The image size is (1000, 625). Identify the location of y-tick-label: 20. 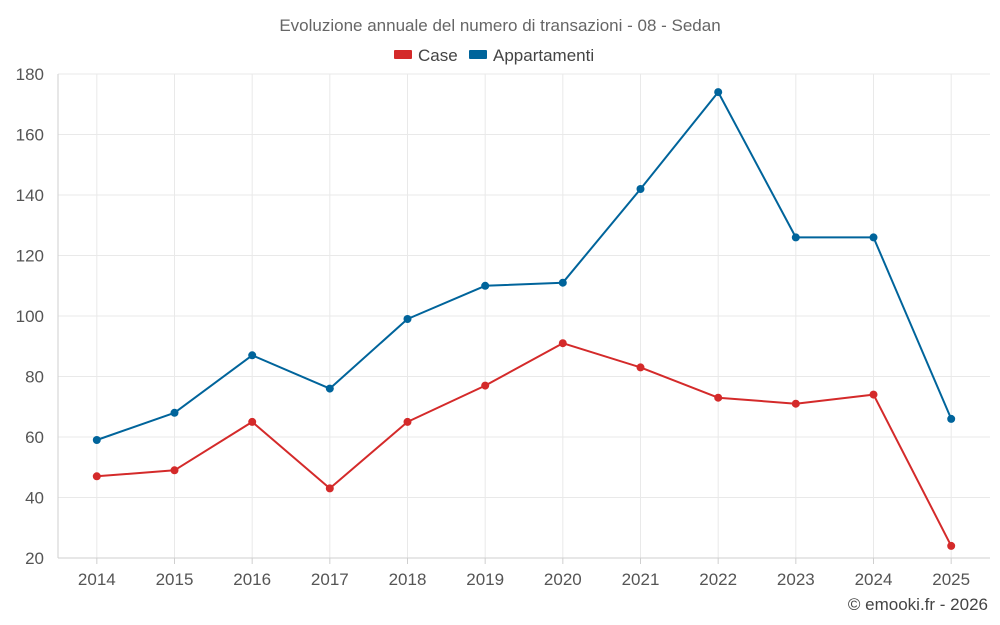
(34, 558).